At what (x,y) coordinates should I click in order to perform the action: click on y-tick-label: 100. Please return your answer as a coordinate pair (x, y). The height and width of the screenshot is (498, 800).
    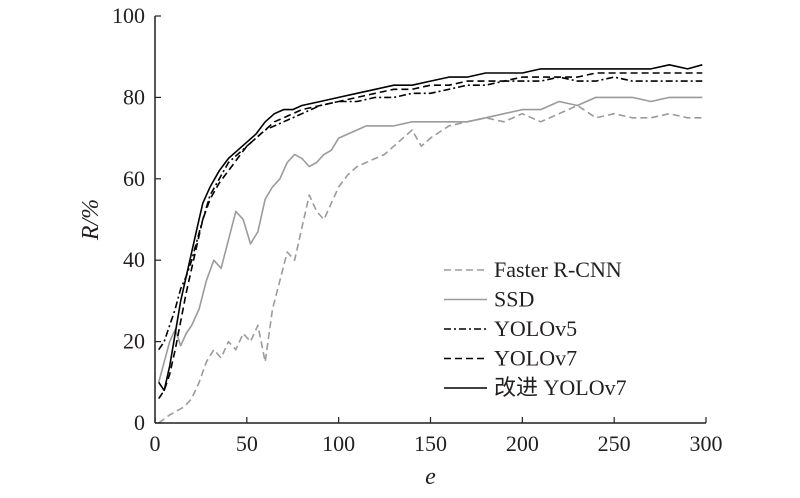
    Looking at the image, I should click on (128, 15).